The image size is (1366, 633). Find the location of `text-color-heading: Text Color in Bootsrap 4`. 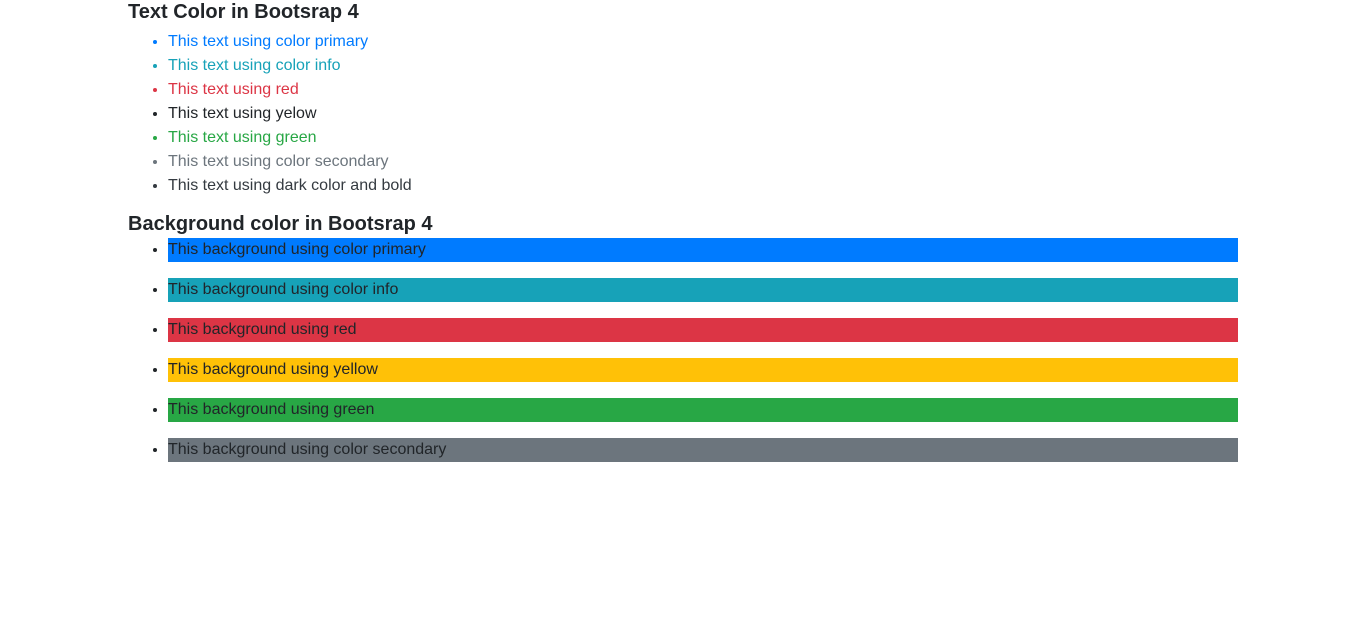

text-color-heading: Text Color in Bootsrap 4 is located at coordinates (243, 12).